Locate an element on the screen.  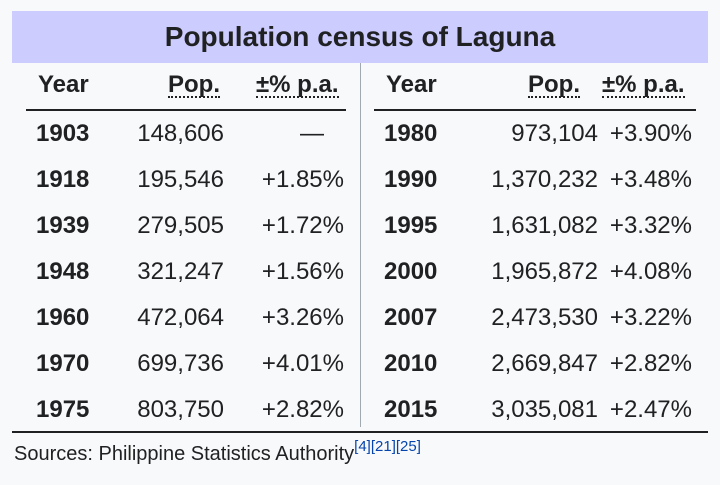
table-bottom-border is located at coordinates (360, 432).